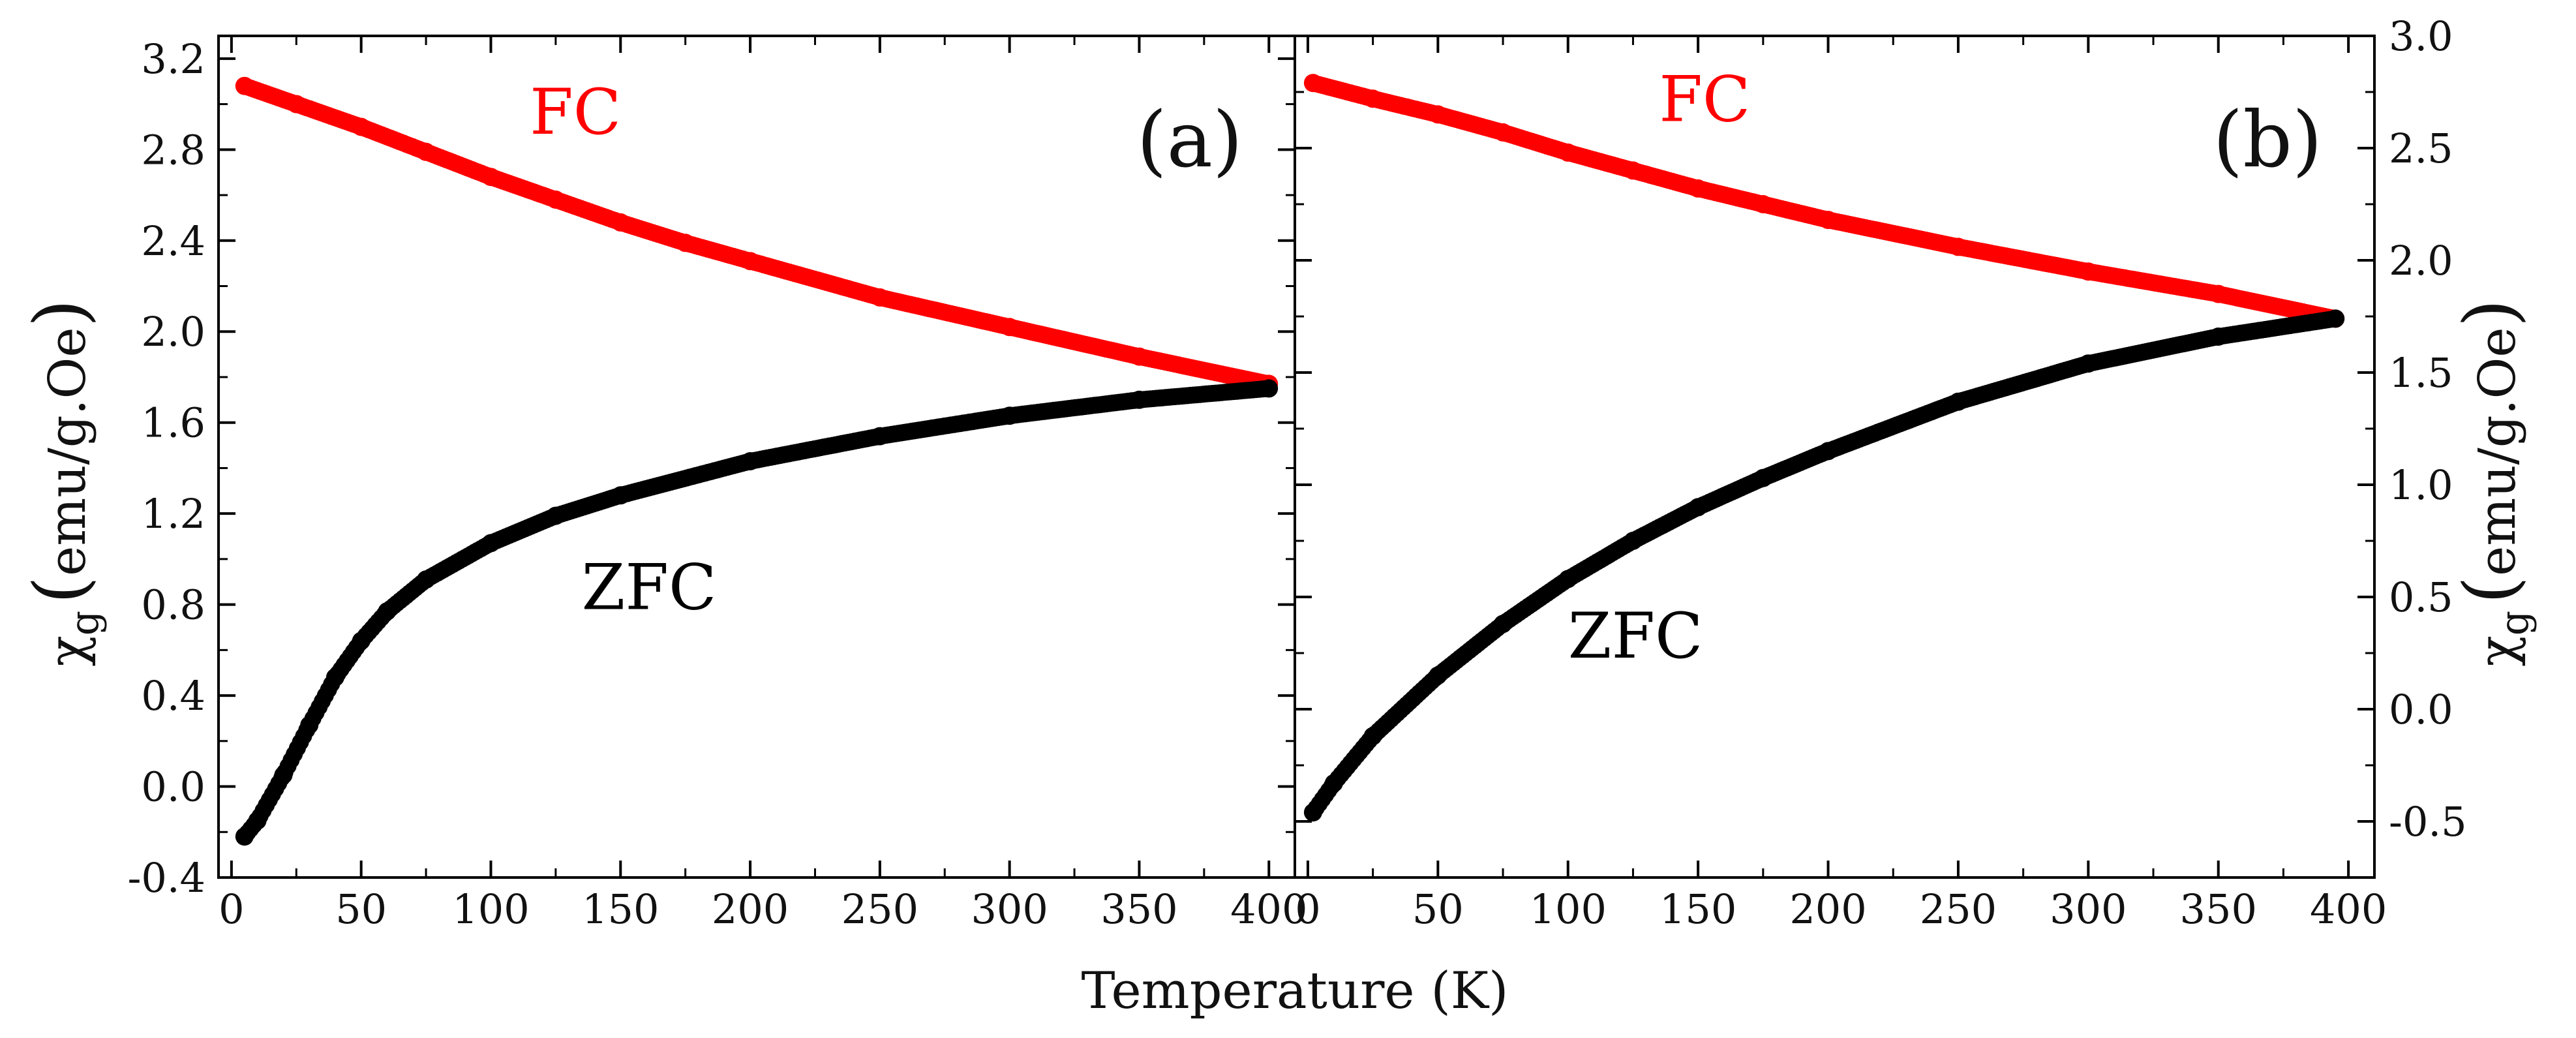 This screenshot has width=2576, height=1038. Describe the element at coordinates (173, 696) in the screenshot. I see `y-tick-label: 0.4` at that location.